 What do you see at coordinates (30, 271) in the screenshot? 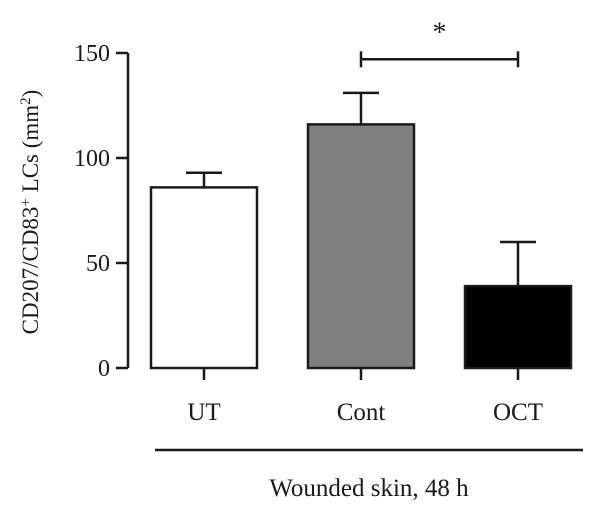
I see `y-title-main: CD207/CD83` at bounding box center [30, 271].